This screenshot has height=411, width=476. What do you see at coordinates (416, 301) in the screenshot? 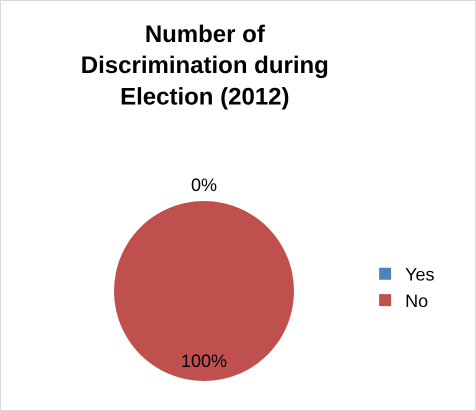
I see `legend-label: No` at bounding box center [416, 301].